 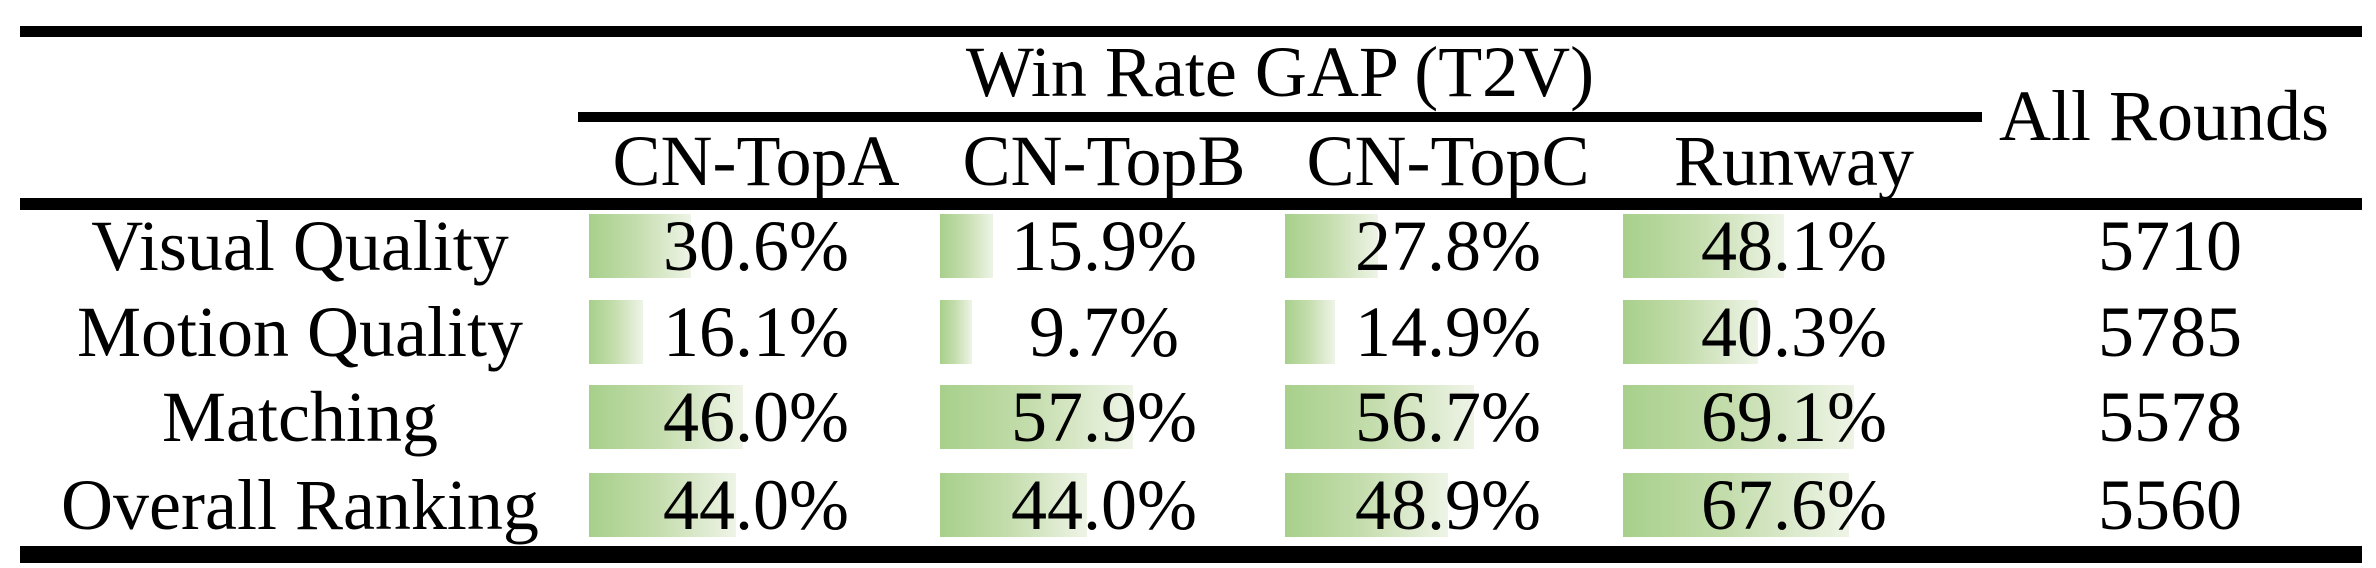 I want to click on row-label: Visual Quality, so click(x=300, y=246).